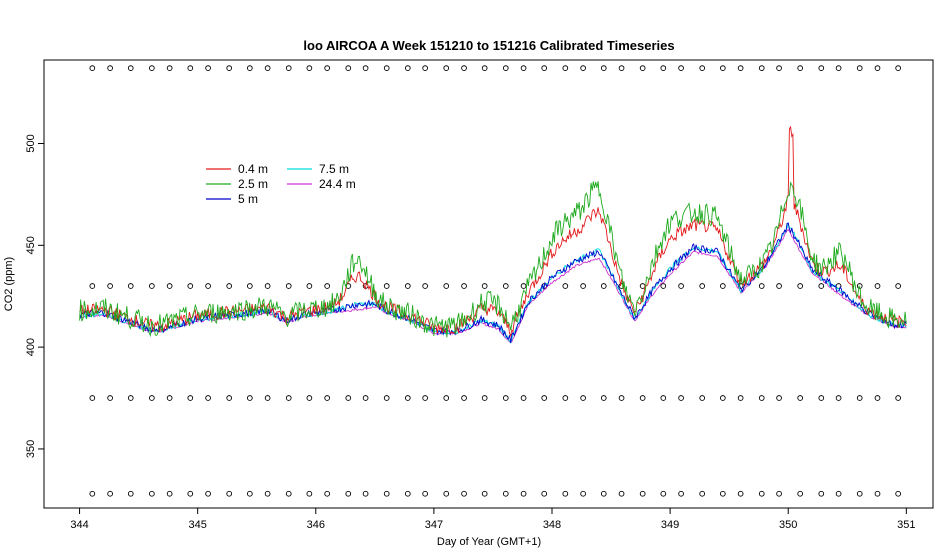  What do you see at coordinates (31, 245) in the screenshot?
I see `y-tick-label: 450` at bounding box center [31, 245].